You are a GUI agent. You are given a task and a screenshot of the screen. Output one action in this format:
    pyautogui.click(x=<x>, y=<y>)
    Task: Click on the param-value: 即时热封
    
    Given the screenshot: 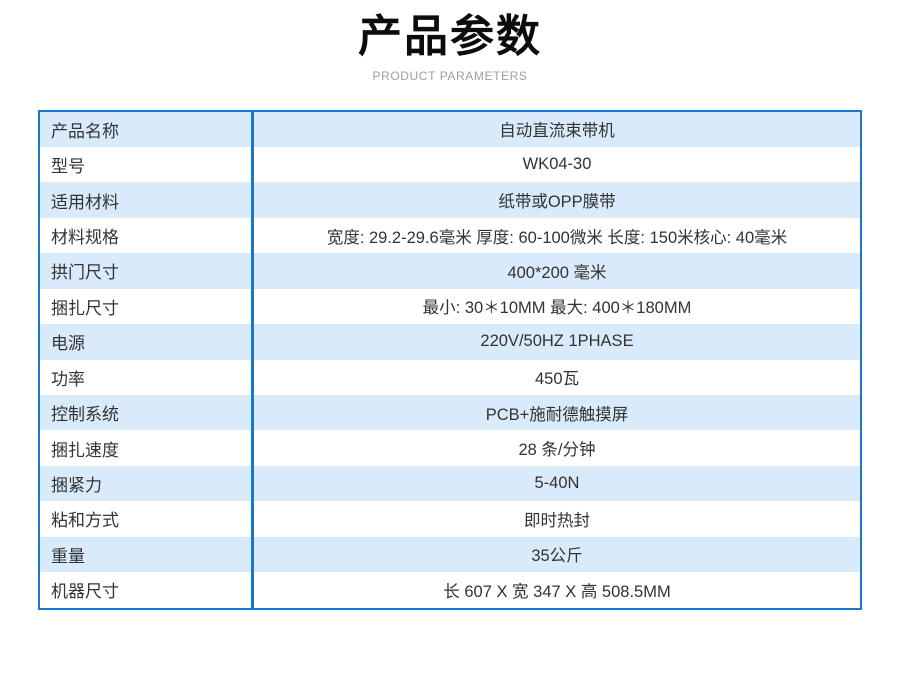 What is the action you would take?
    pyautogui.click(x=557, y=520)
    